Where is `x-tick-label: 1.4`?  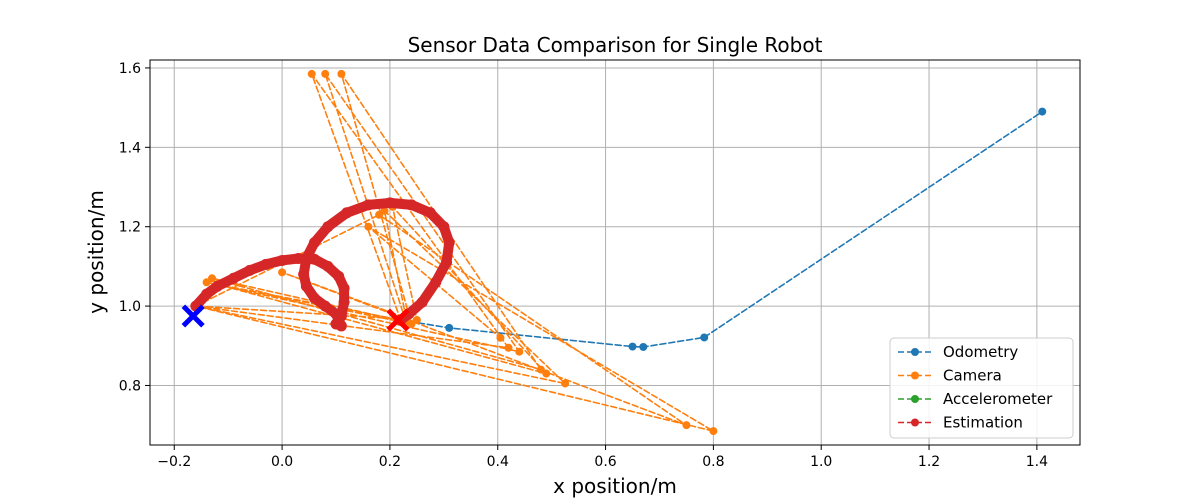 x-tick-label: 1.4 is located at coordinates (1037, 462).